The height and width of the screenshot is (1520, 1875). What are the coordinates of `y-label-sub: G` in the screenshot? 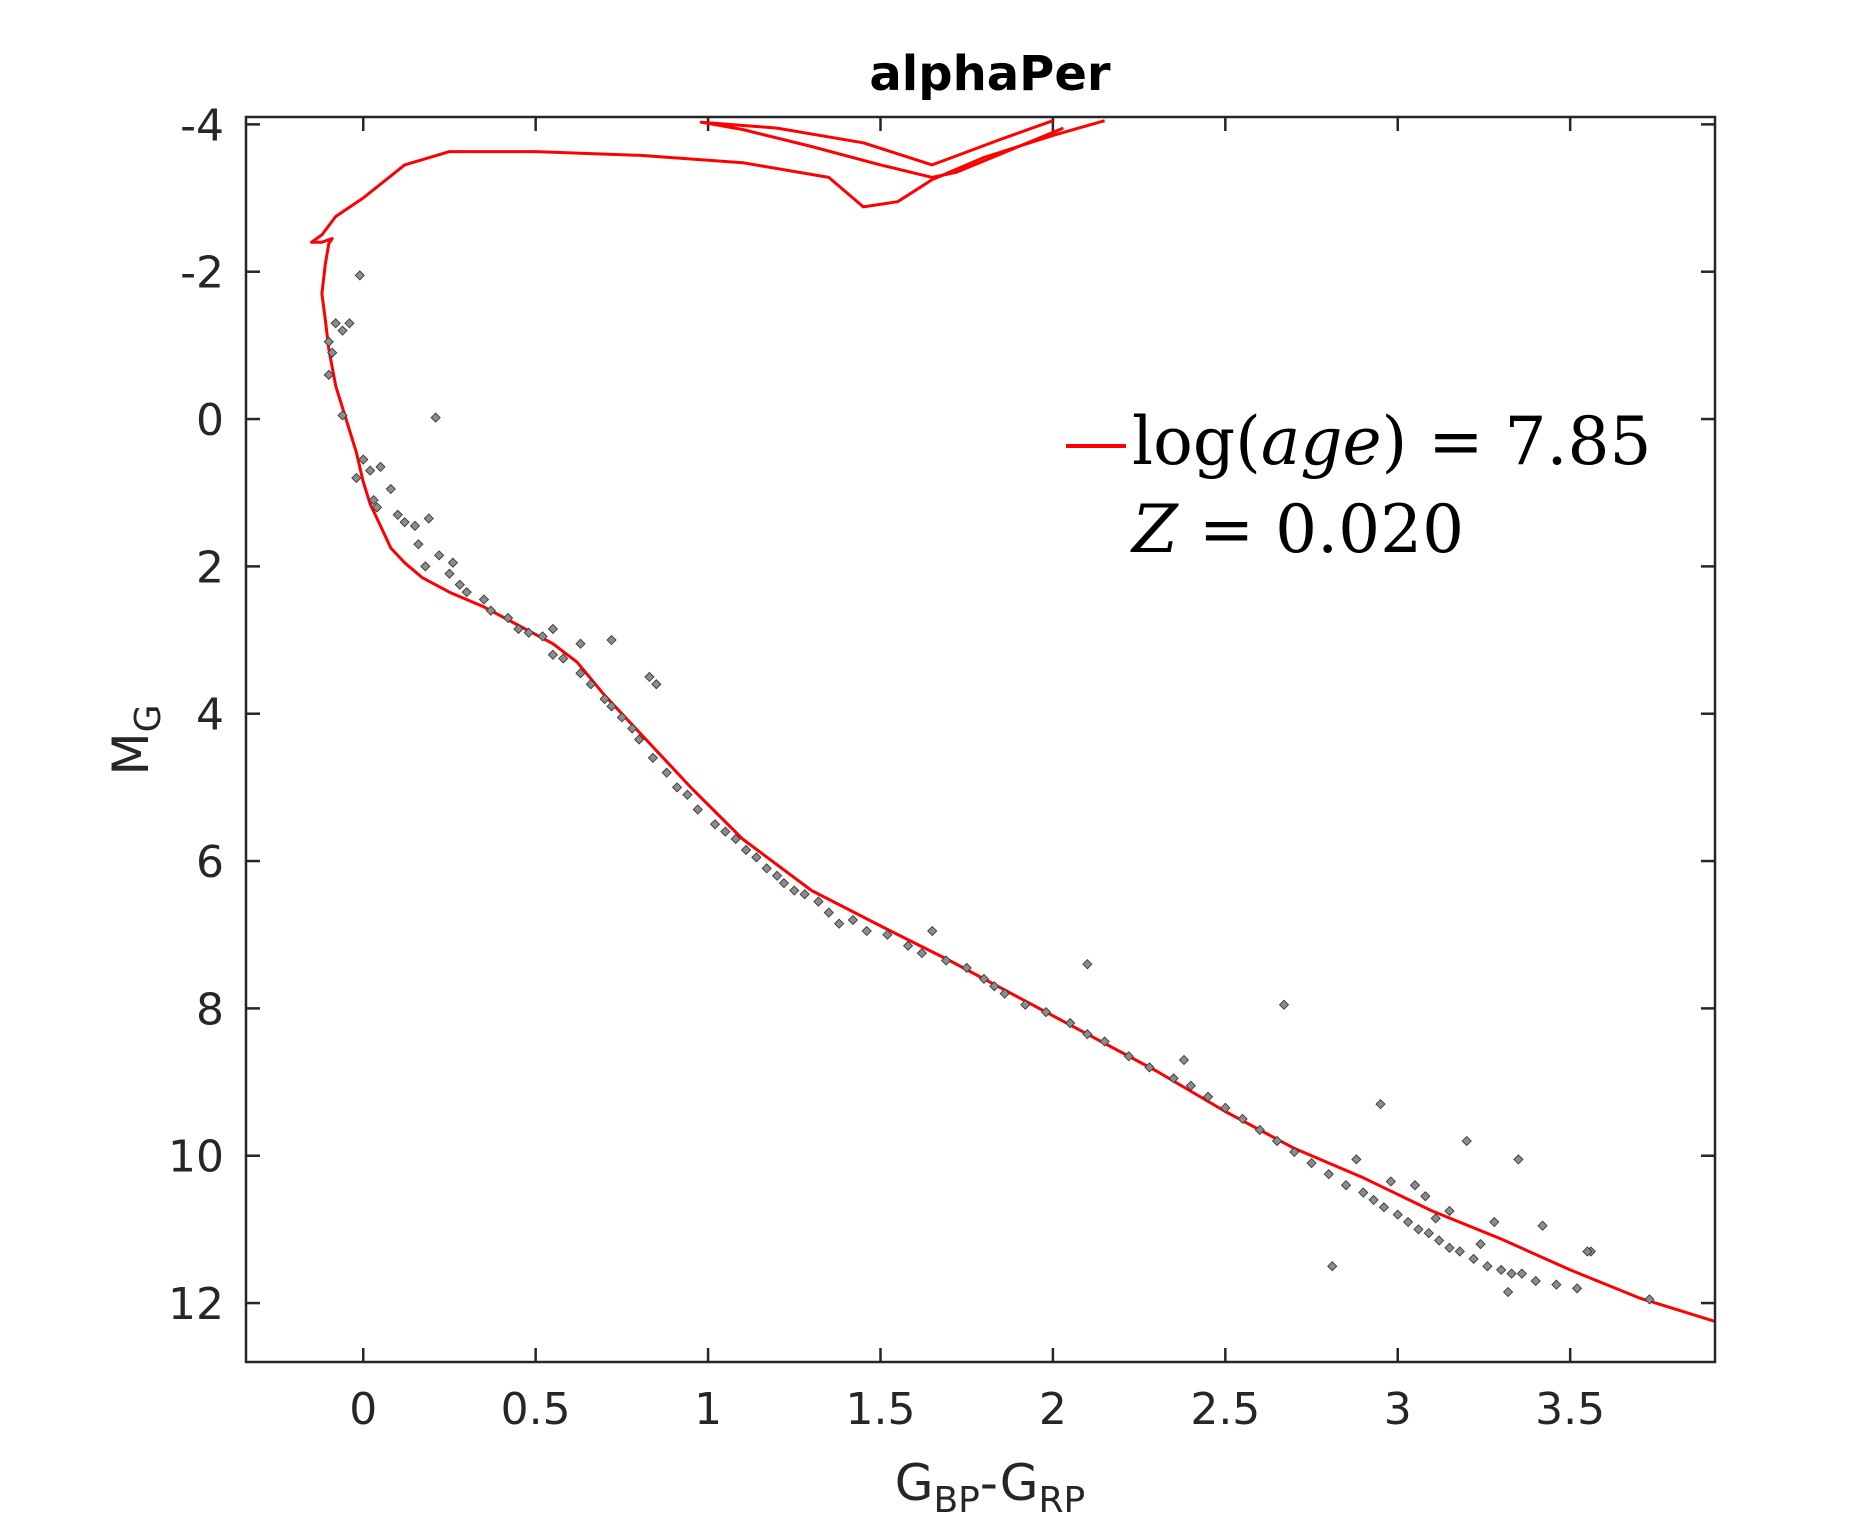 It's located at (148, 718).